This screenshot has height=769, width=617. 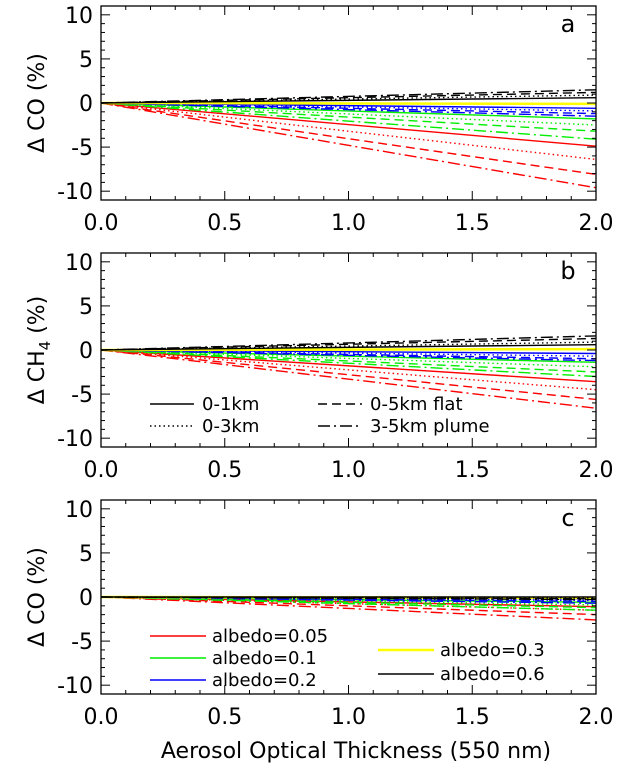 I want to click on legend-label: 3-5km plume, so click(x=430, y=426).